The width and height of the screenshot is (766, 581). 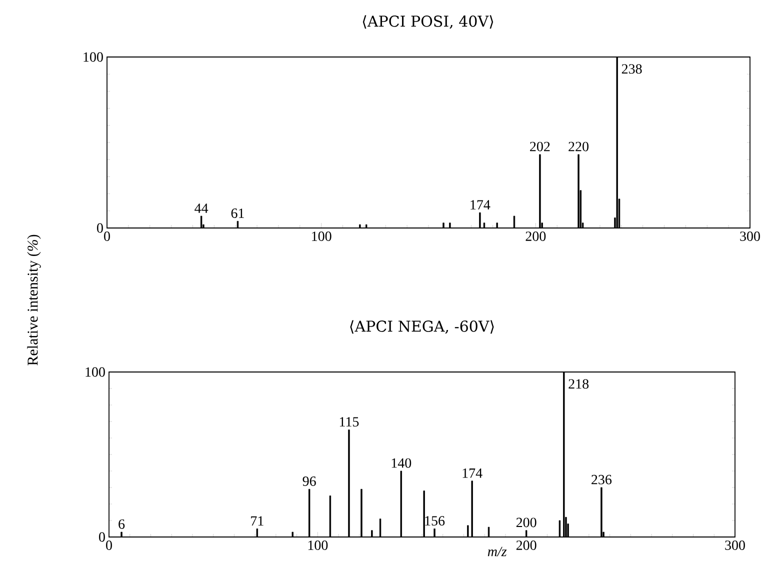 What do you see at coordinates (402, 463) in the screenshot?
I see `annotation: 140` at bounding box center [402, 463].